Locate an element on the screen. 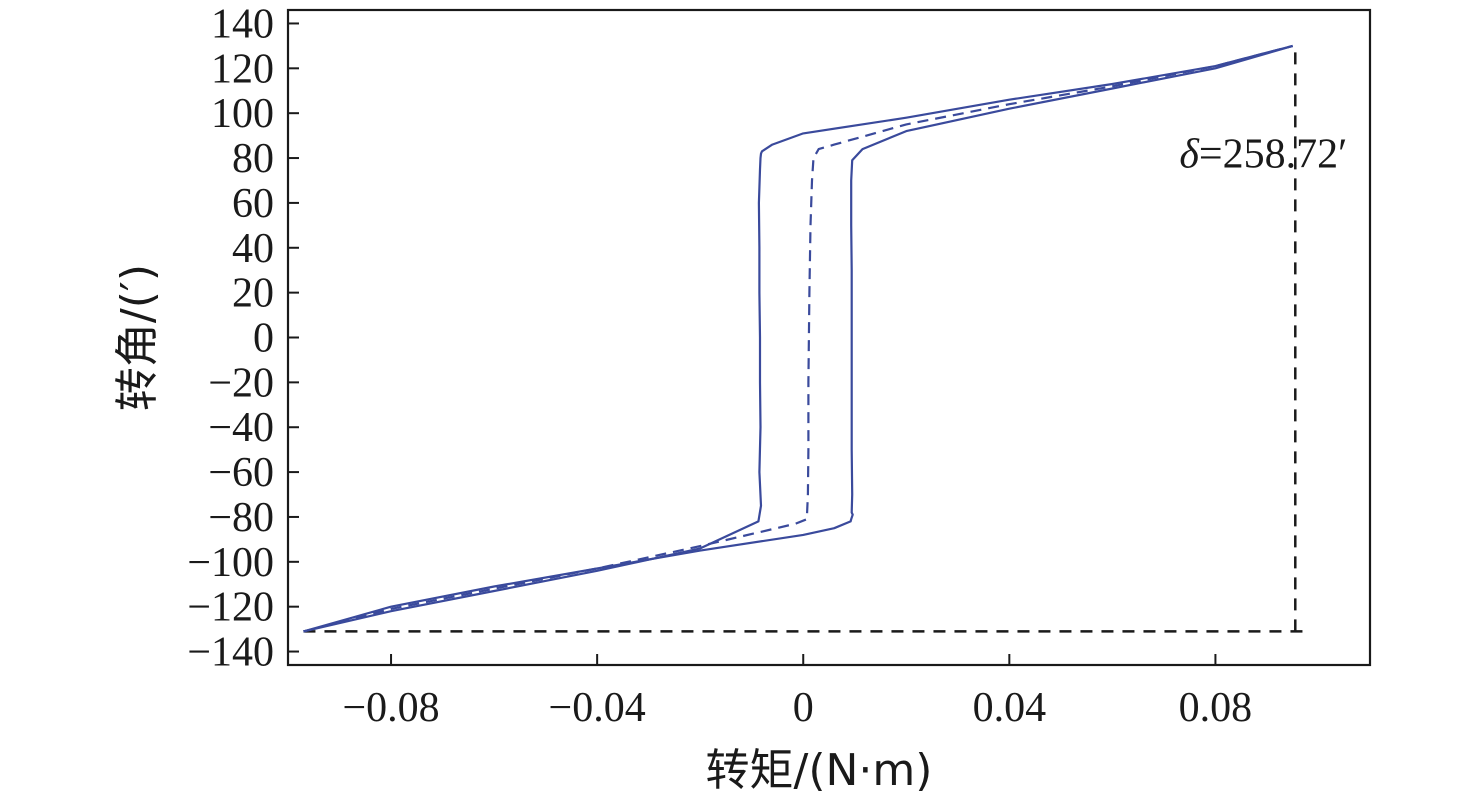  y-tick-label: 120 is located at coordinates (242, 69).